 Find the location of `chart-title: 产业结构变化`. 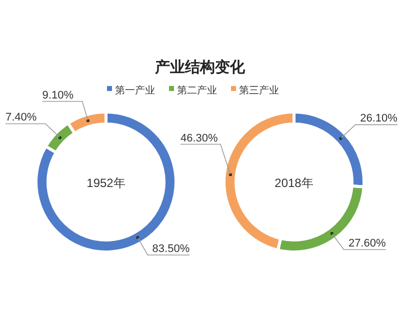

chart-title: 产业结构变化 is located at coordinates (200, 67).